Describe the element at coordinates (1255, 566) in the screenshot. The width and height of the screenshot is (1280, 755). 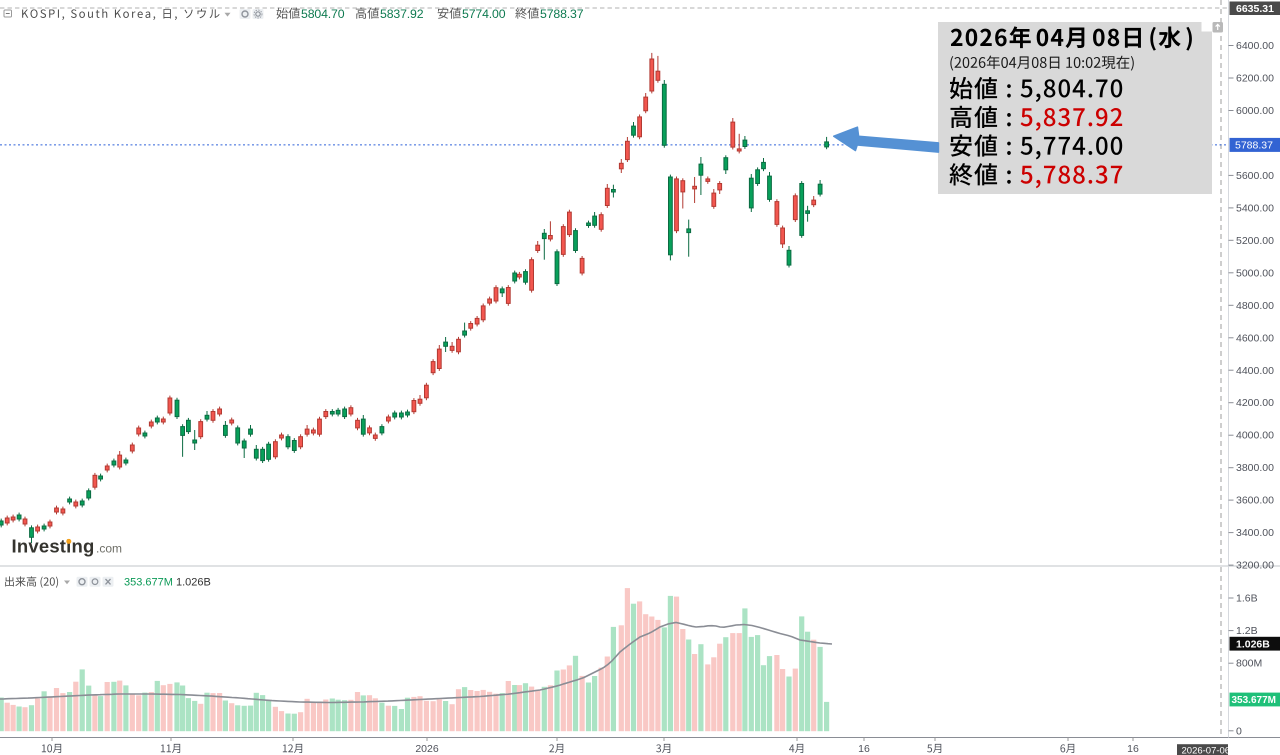
I see `svg-text: 3200.00` at that location.